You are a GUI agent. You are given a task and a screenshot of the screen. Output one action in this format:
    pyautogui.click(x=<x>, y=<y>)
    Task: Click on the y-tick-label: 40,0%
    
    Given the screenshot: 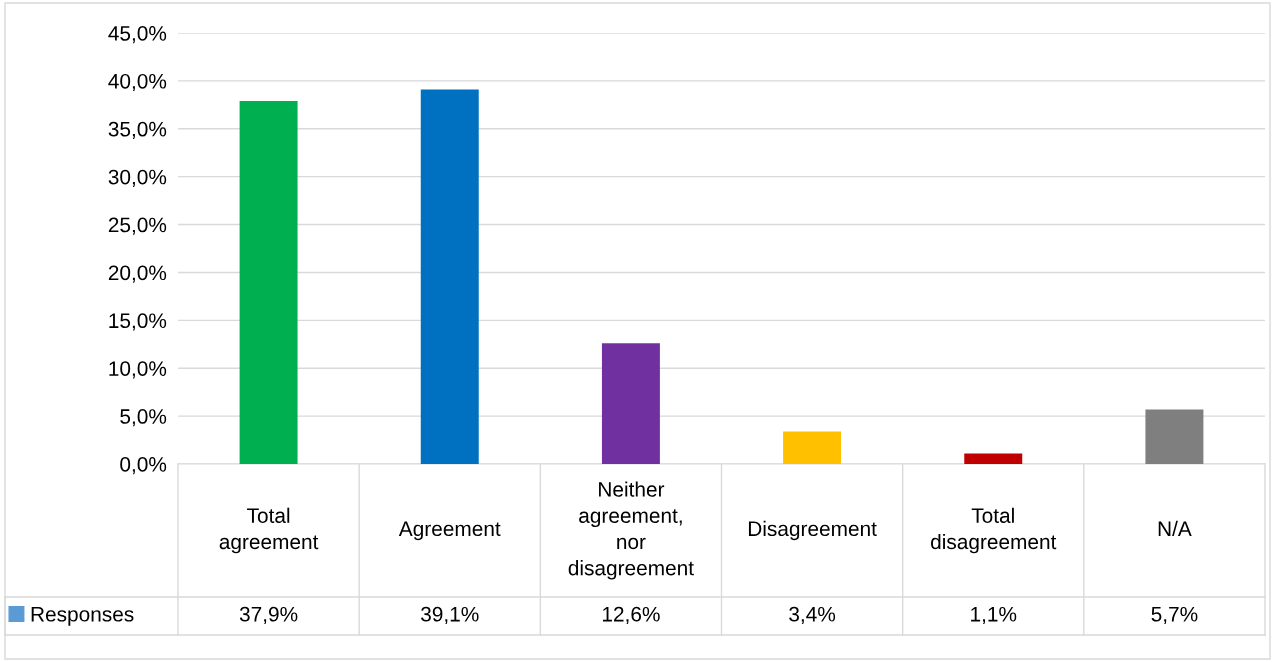 What is the action you would take?
    pyautogui.click(x=137, y=82)
    